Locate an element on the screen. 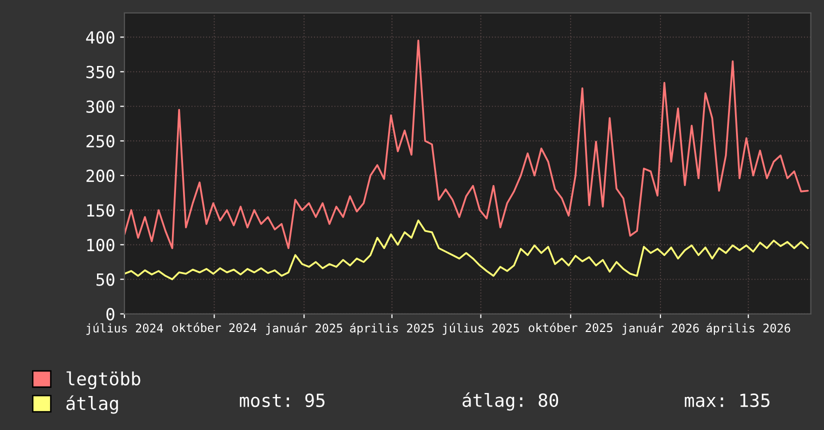 Image resolution: width=824 pixels, height=430 pixels. y-tick-label: 350 is located at coordinates (100, 72).